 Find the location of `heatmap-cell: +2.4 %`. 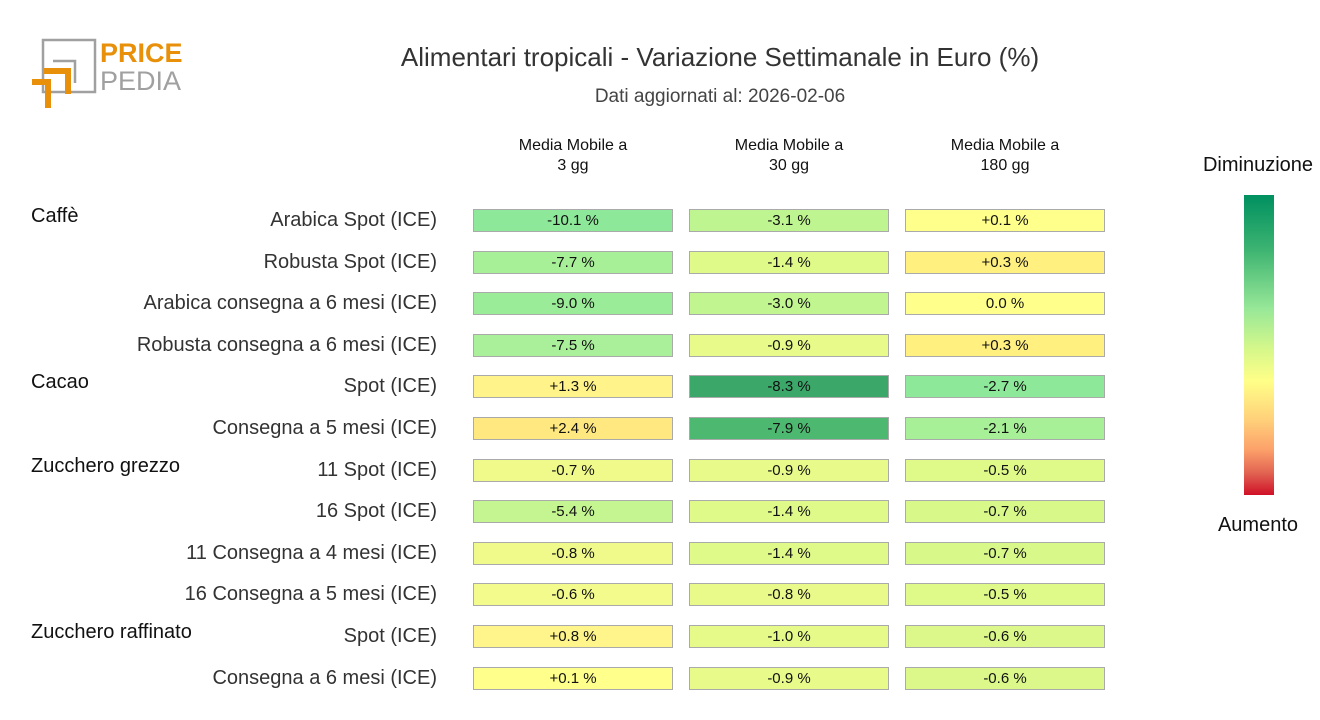

heatmap-cell: +2.4 % is located at coordinates (573, 428).